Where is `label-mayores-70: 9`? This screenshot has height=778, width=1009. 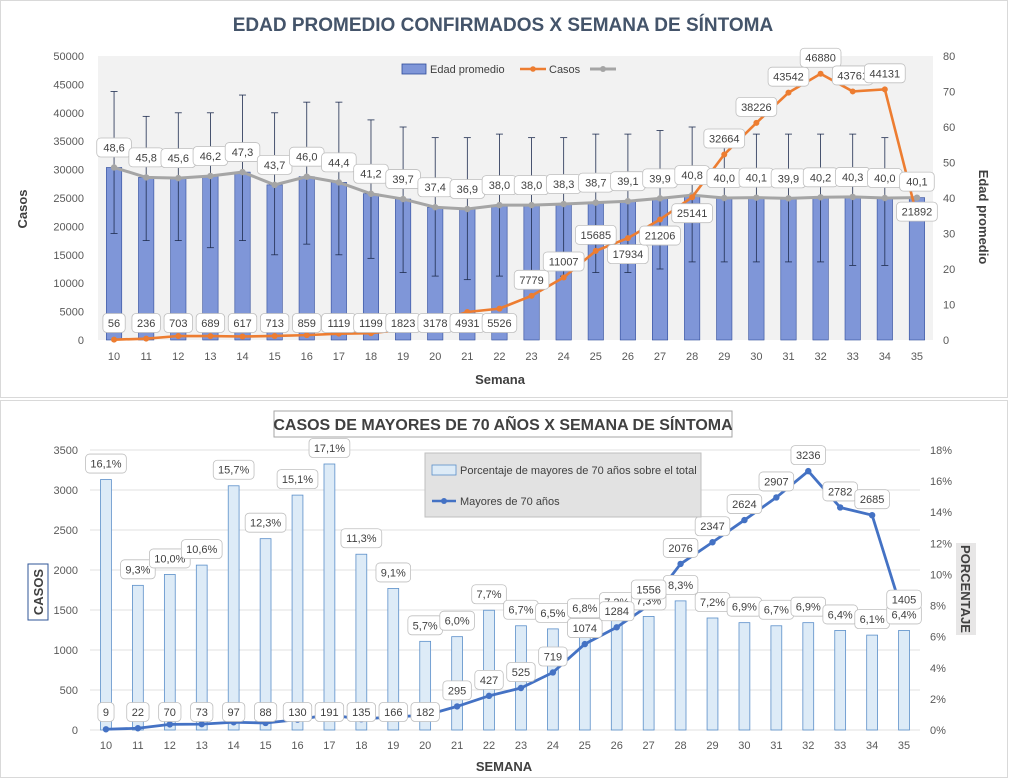 label-mayores-70: 9 is located at coordinates (106, 713).